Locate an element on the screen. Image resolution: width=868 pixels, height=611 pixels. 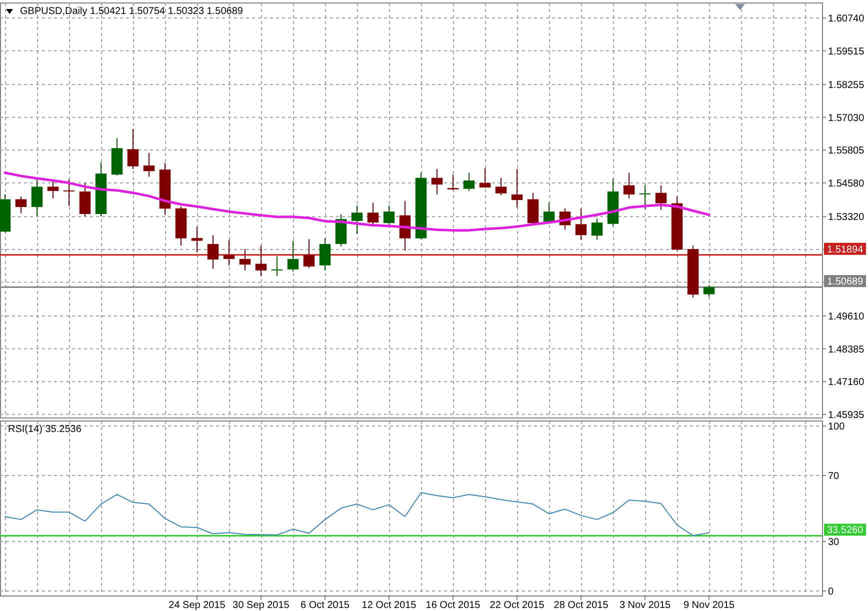
x-tick-label: 22 Oct 2015 is located at coordinates (517, 605).